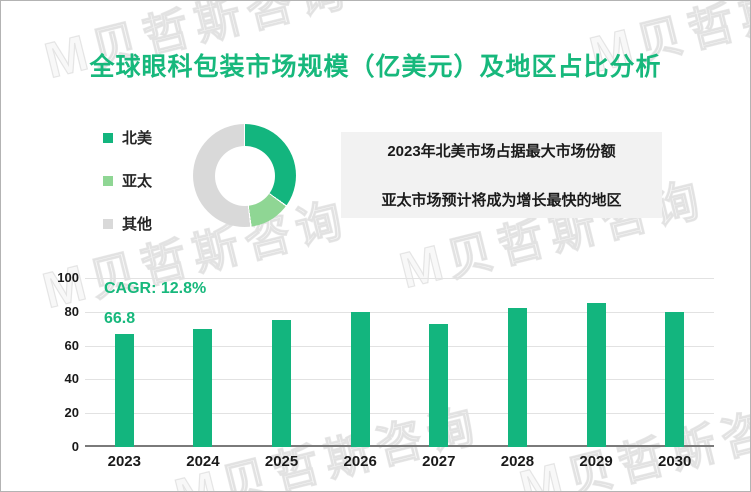 The image size is (751, 492). What do you see at coordinates (155, 288) in the screenshot?
I see `cagr-label: CAGR: 12.8%` at bounding box center [155, 288].